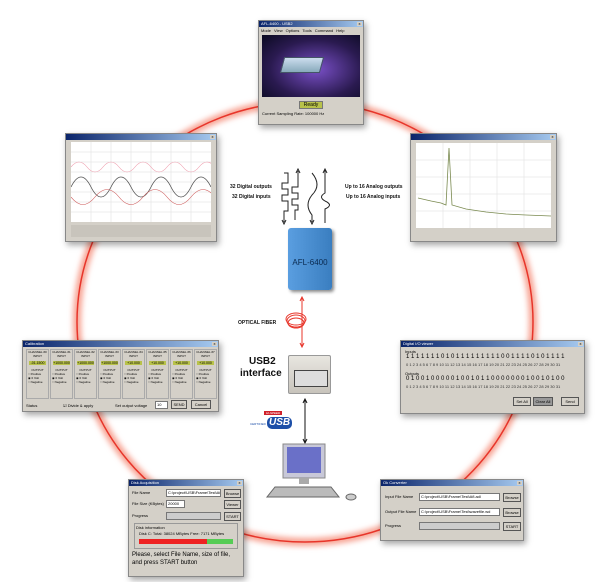 Image resolution: width=609 pixels, height=582 pixels. What do you see at coordinates (78, 405) in the screenshot?
I see `divide-apply-checkbox: ☑ Divide & apply` at bounding box center [78, 405].